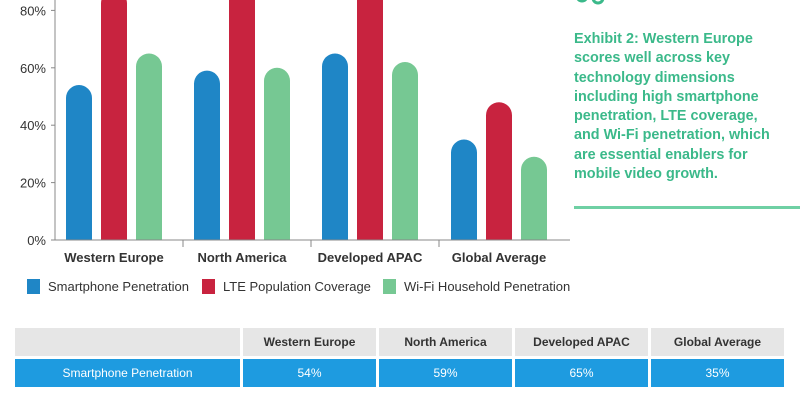 The width and height of the screenshot is (800, 400). What do you see at coordinates (33, 183) in the screenshot?
I see `y-tick-label: 20%` at bounding box center [33, 183].